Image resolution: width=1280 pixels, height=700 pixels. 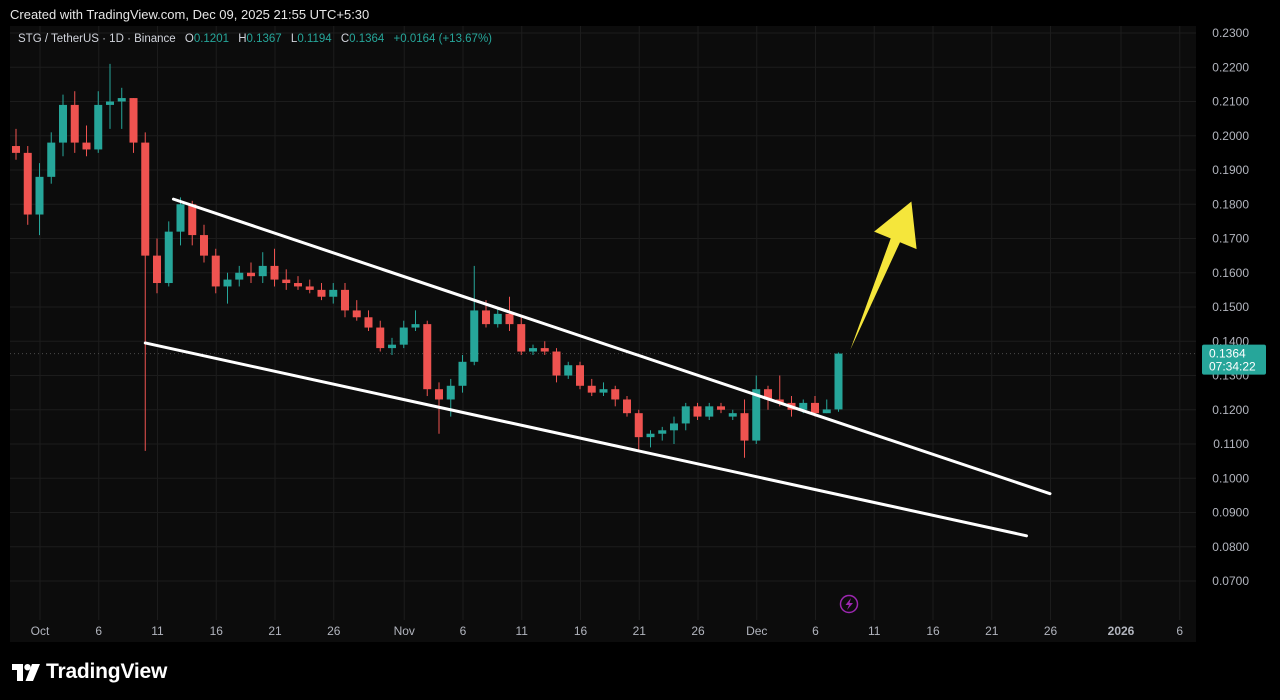 I want to click on time-tick-label: 21, so click(x=992, y=631).